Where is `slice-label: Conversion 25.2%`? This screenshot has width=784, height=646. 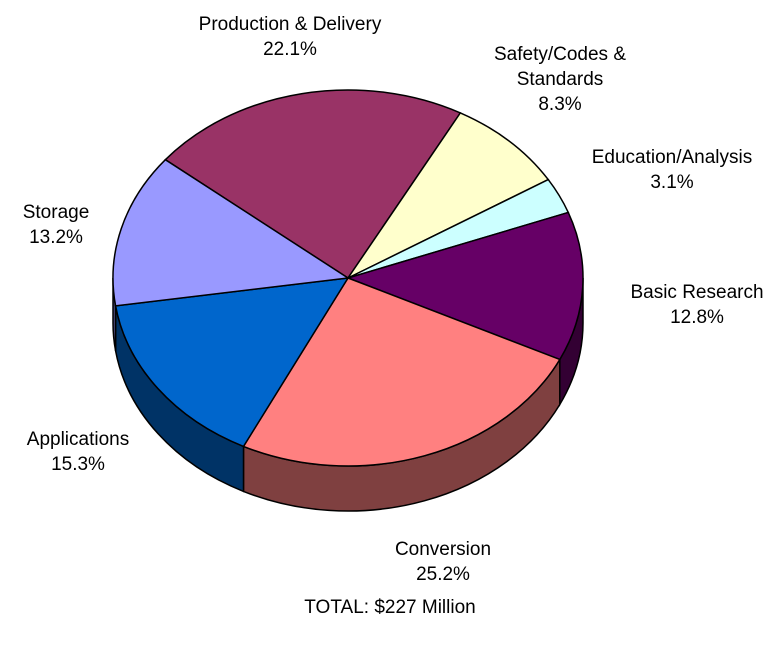 slice-label: Conversion 25.2% is located at coordinates (443, 562).